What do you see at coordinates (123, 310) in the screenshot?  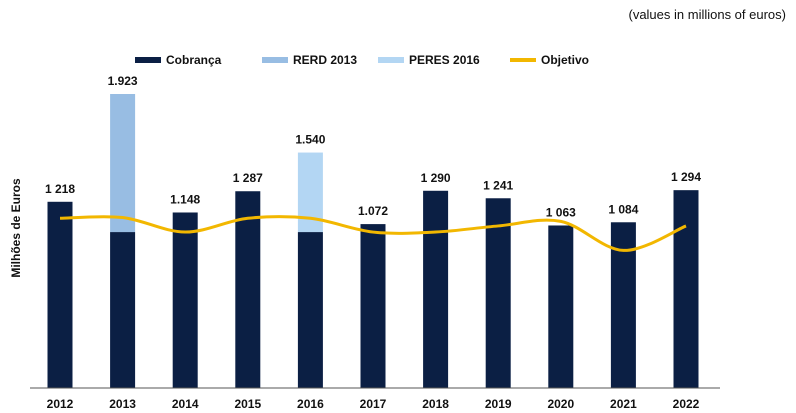 I see `bar-cobran-a-2013` at bounding box center [123, 310].